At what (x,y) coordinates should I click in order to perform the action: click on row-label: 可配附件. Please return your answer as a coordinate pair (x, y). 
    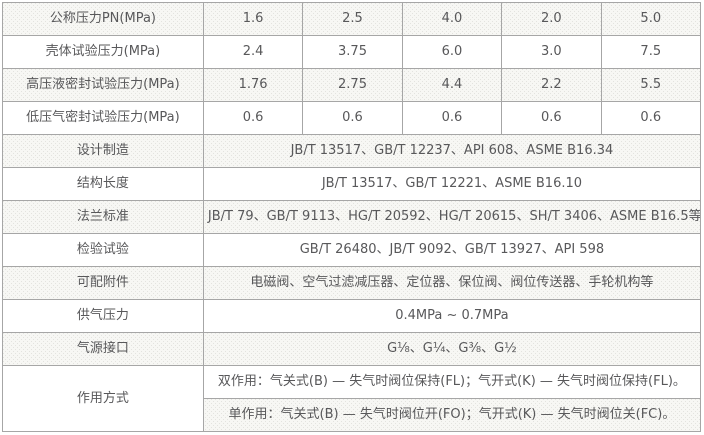
    Looking at the image, I should click on (103, 283).